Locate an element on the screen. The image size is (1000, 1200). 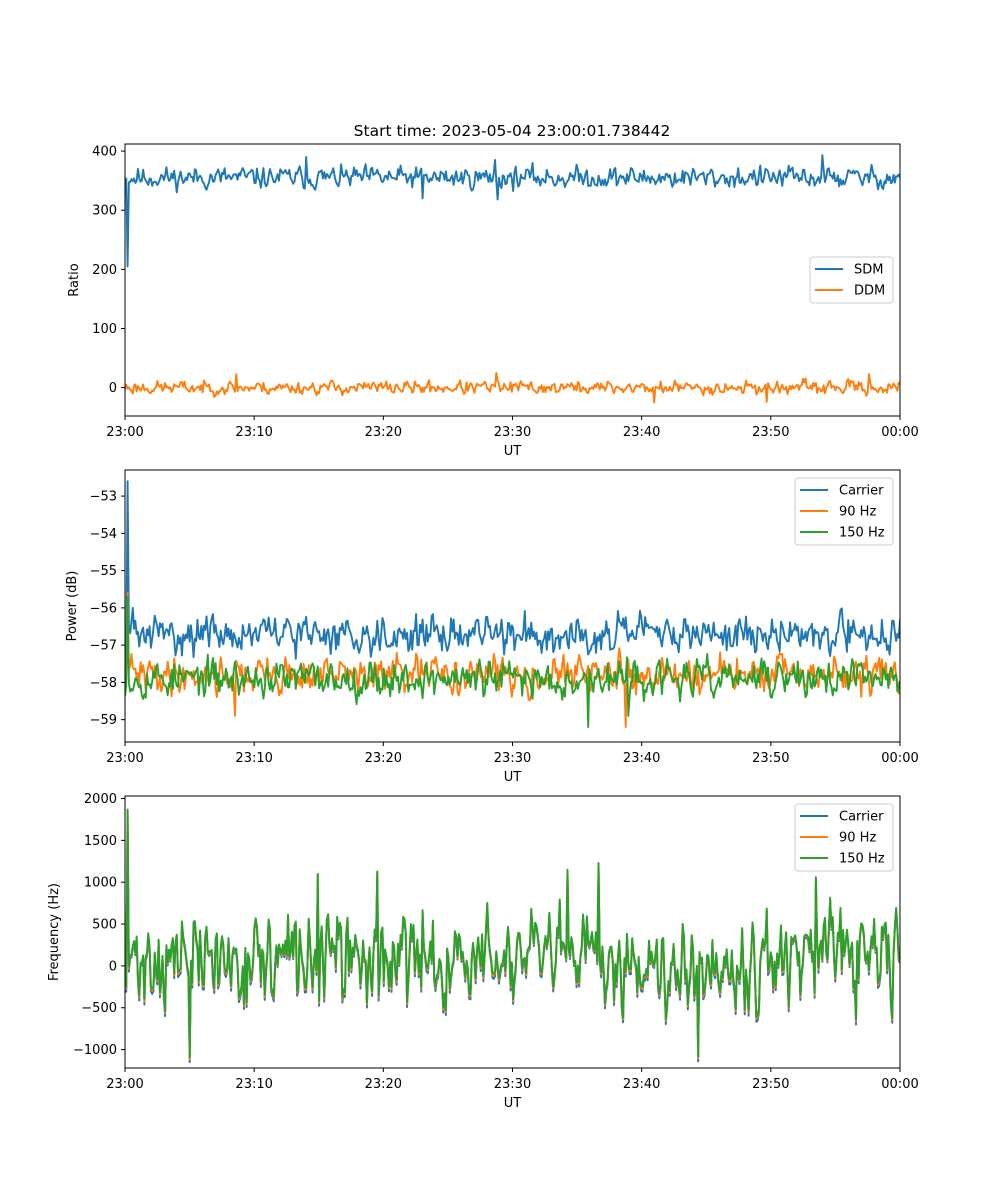
y-tick-label: 500 is located at coordinates (104, 925).